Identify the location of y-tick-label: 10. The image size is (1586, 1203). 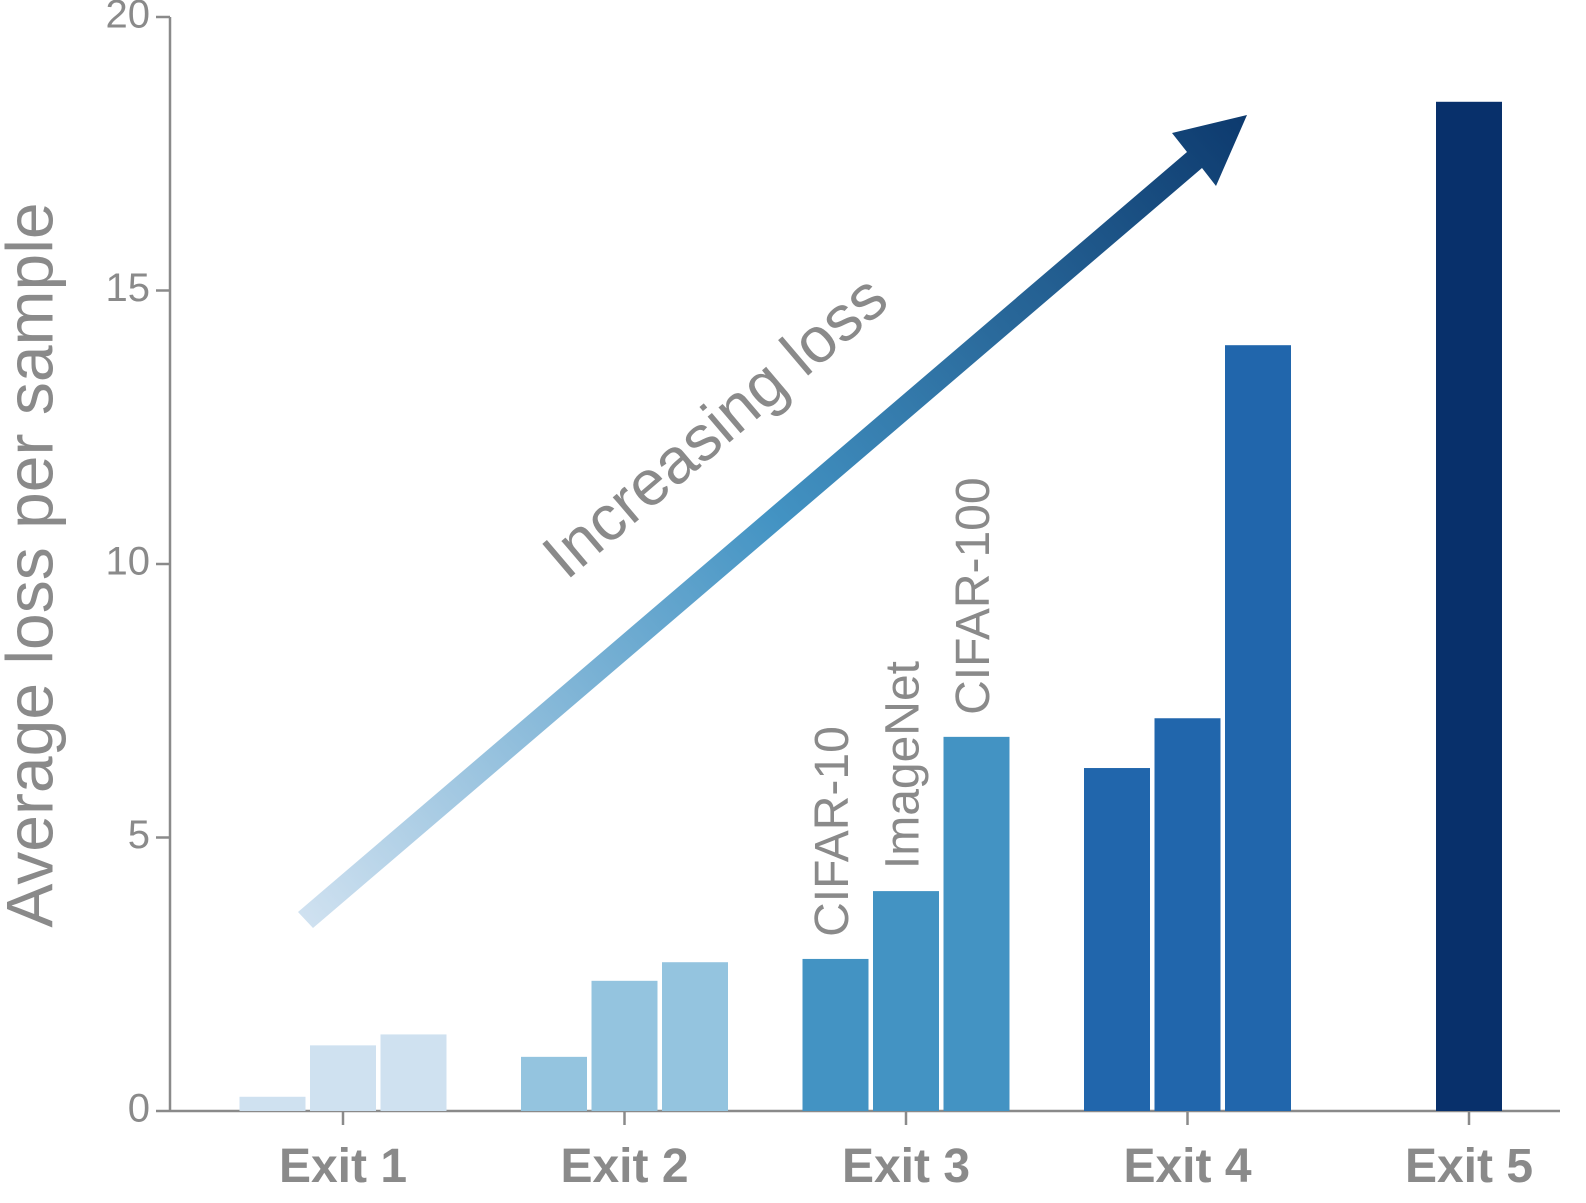
(128, 562).